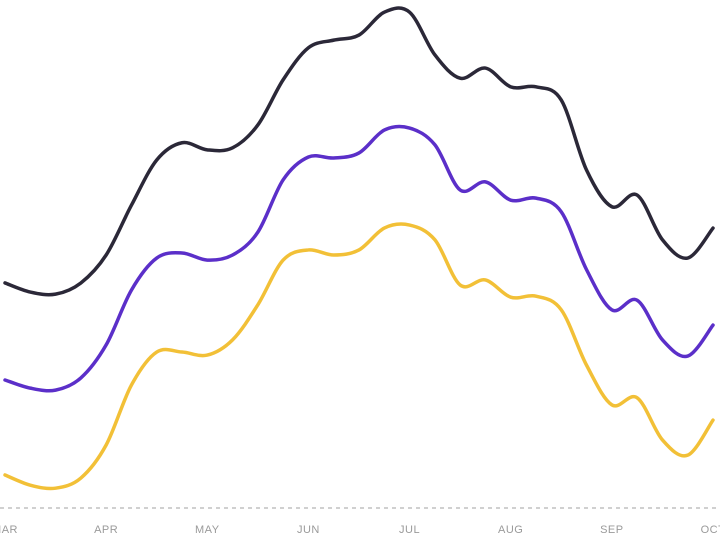 The width and height of the screenshot is (720, 540). Describe the element at coordinates (510, 530) in the screenshot. I see `x-tick-label: AUG` at that location.